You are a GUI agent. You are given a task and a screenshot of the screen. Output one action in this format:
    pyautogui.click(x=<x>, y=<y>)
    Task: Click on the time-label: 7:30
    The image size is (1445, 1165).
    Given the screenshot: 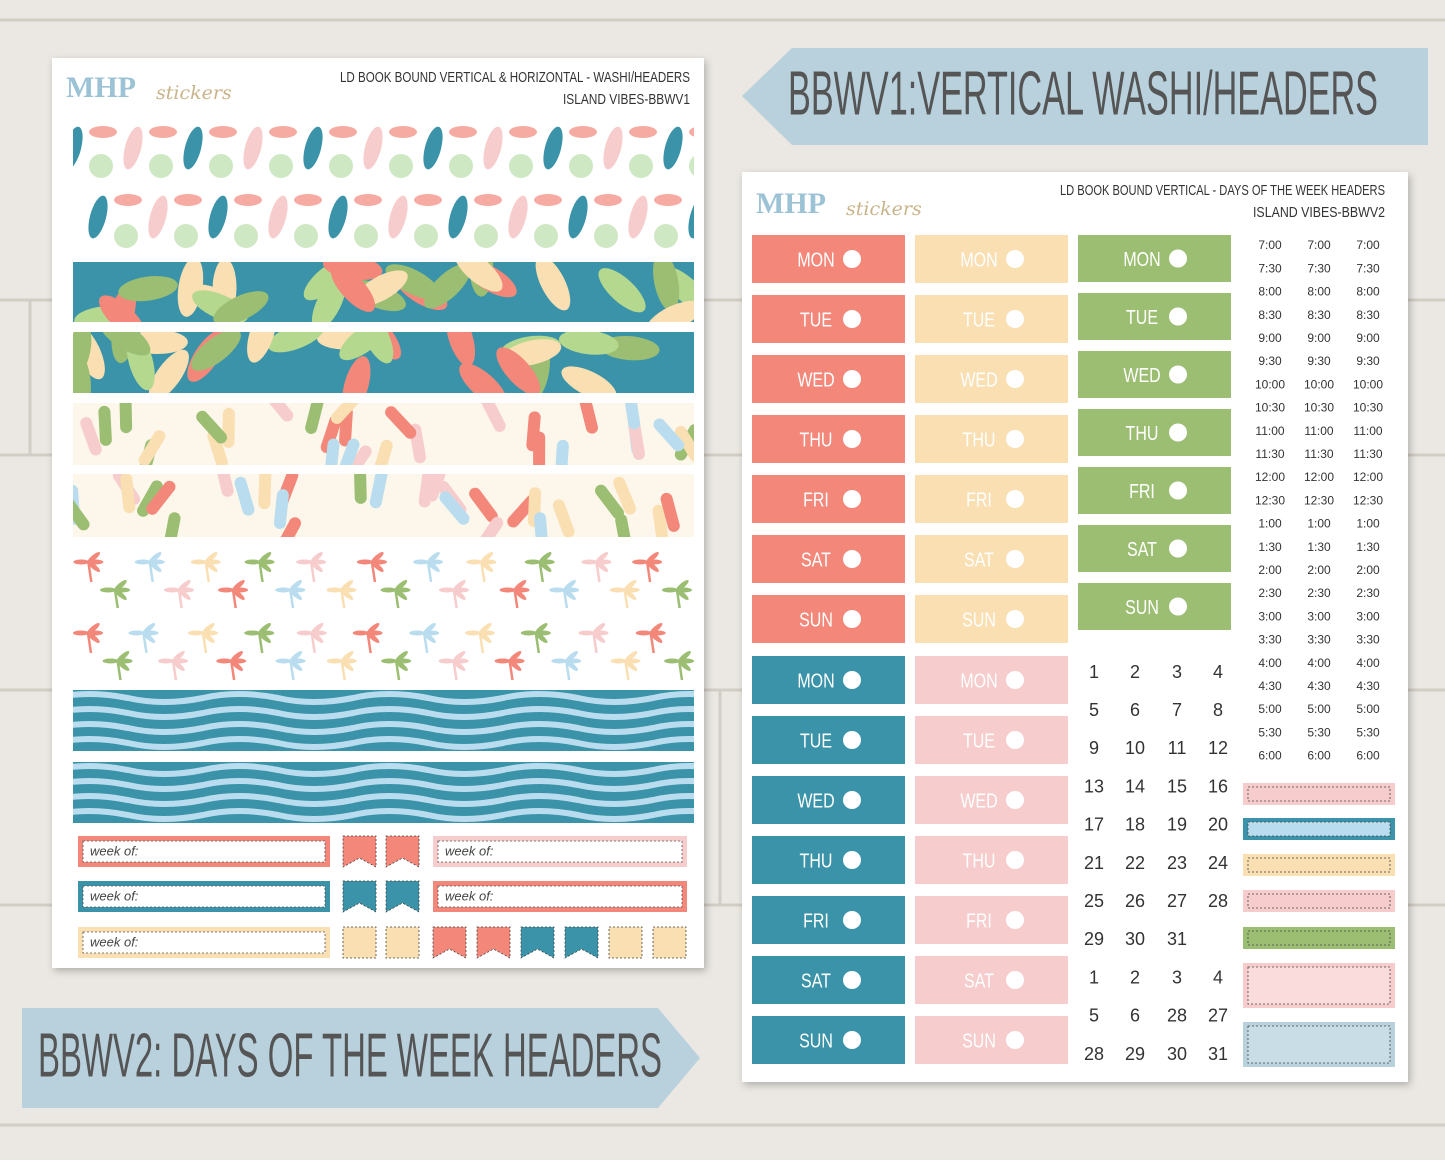 What is the action you would take?
    pyautogui.click(x=1368, y=268)
    